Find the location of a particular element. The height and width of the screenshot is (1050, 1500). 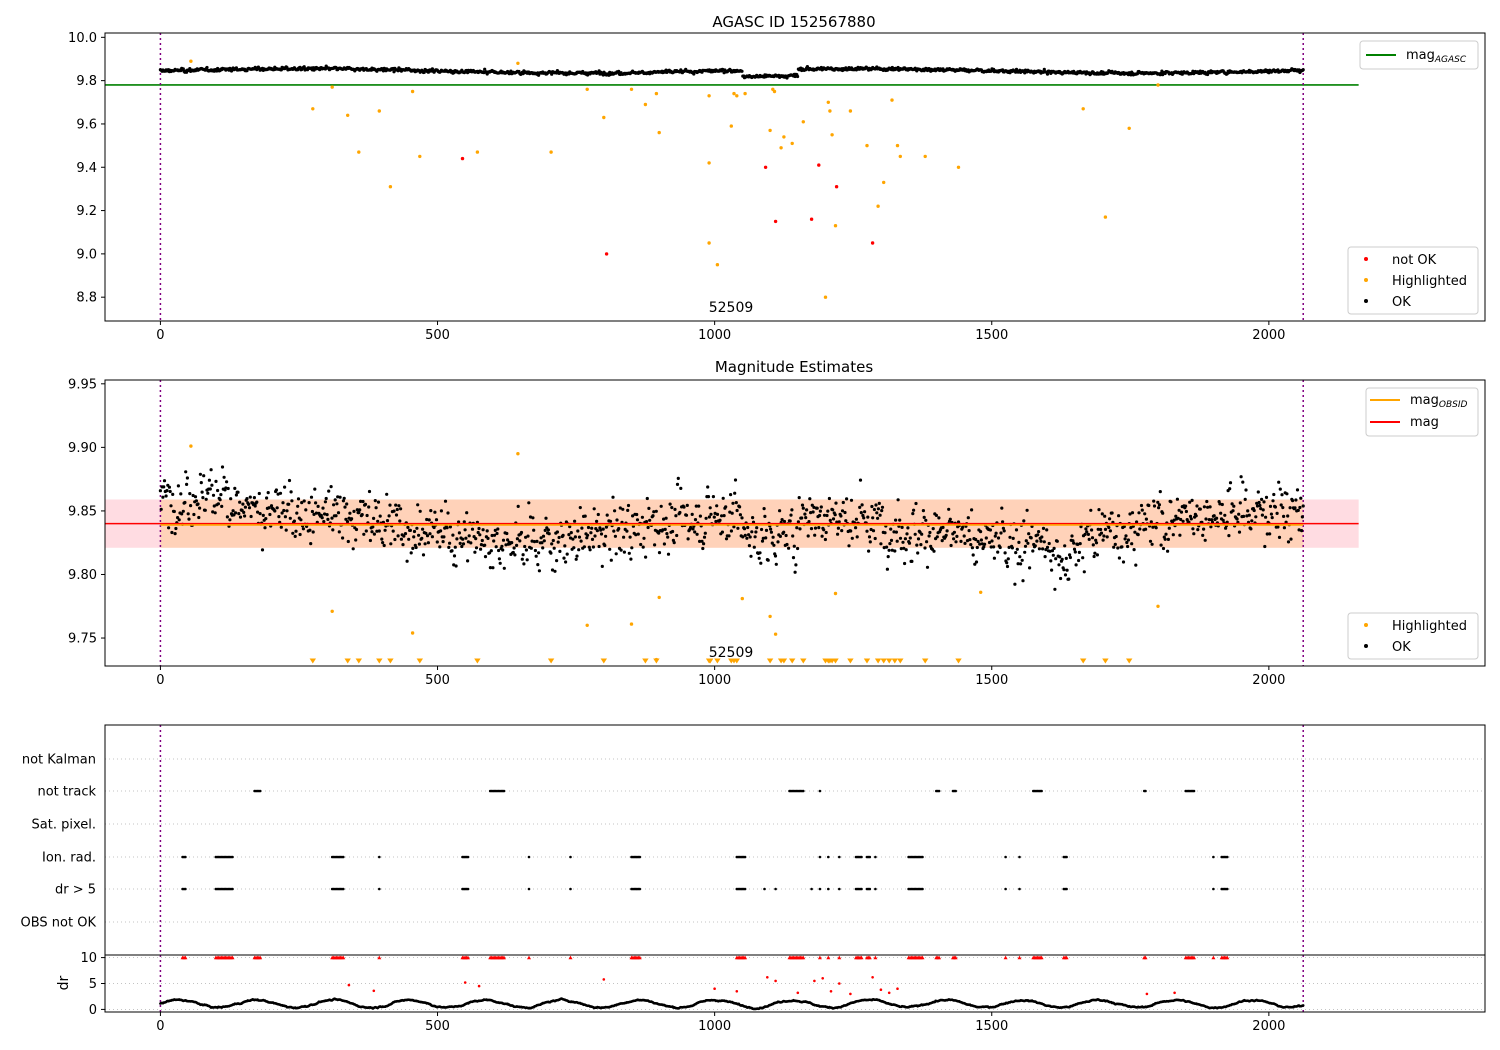

panel1-legend-line: magAGASC is located at coordinates (1419, 55).